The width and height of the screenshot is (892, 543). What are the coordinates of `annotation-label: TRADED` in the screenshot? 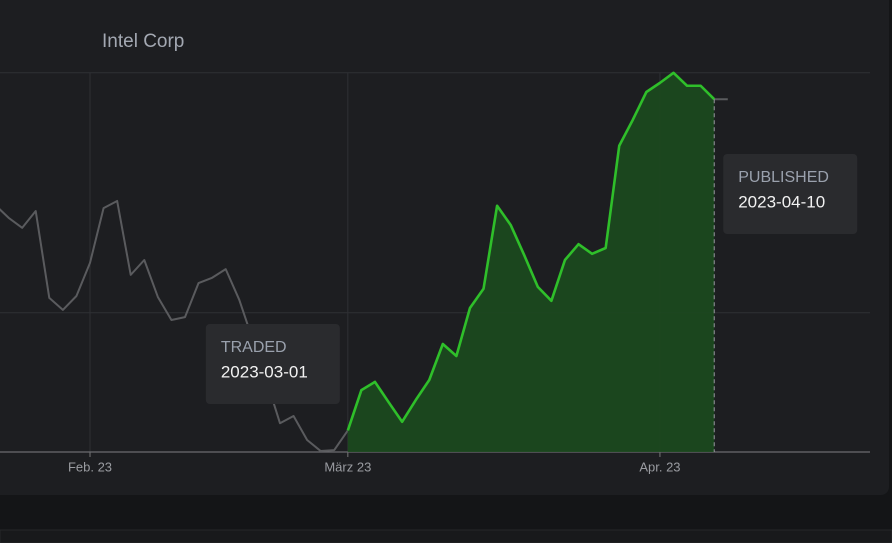 It's located at (254, 347).